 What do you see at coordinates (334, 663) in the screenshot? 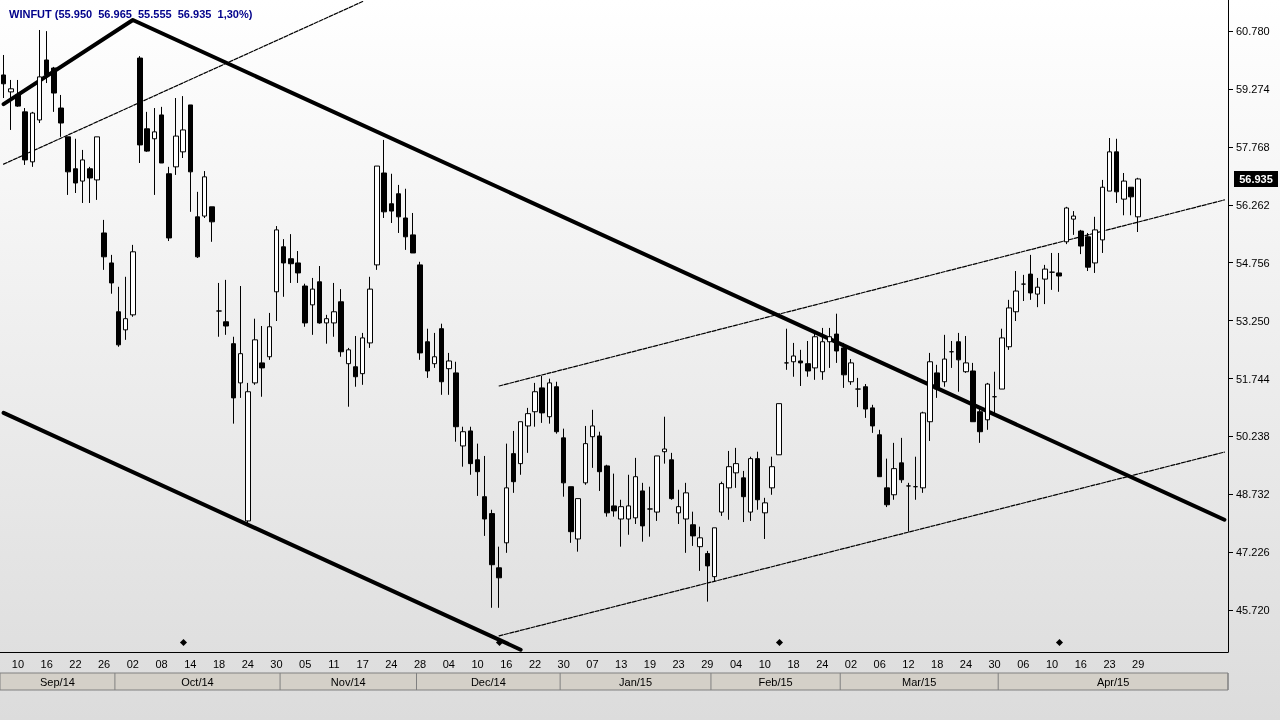
I see `x-tick-label: 11` at bounding box center [334, 663].